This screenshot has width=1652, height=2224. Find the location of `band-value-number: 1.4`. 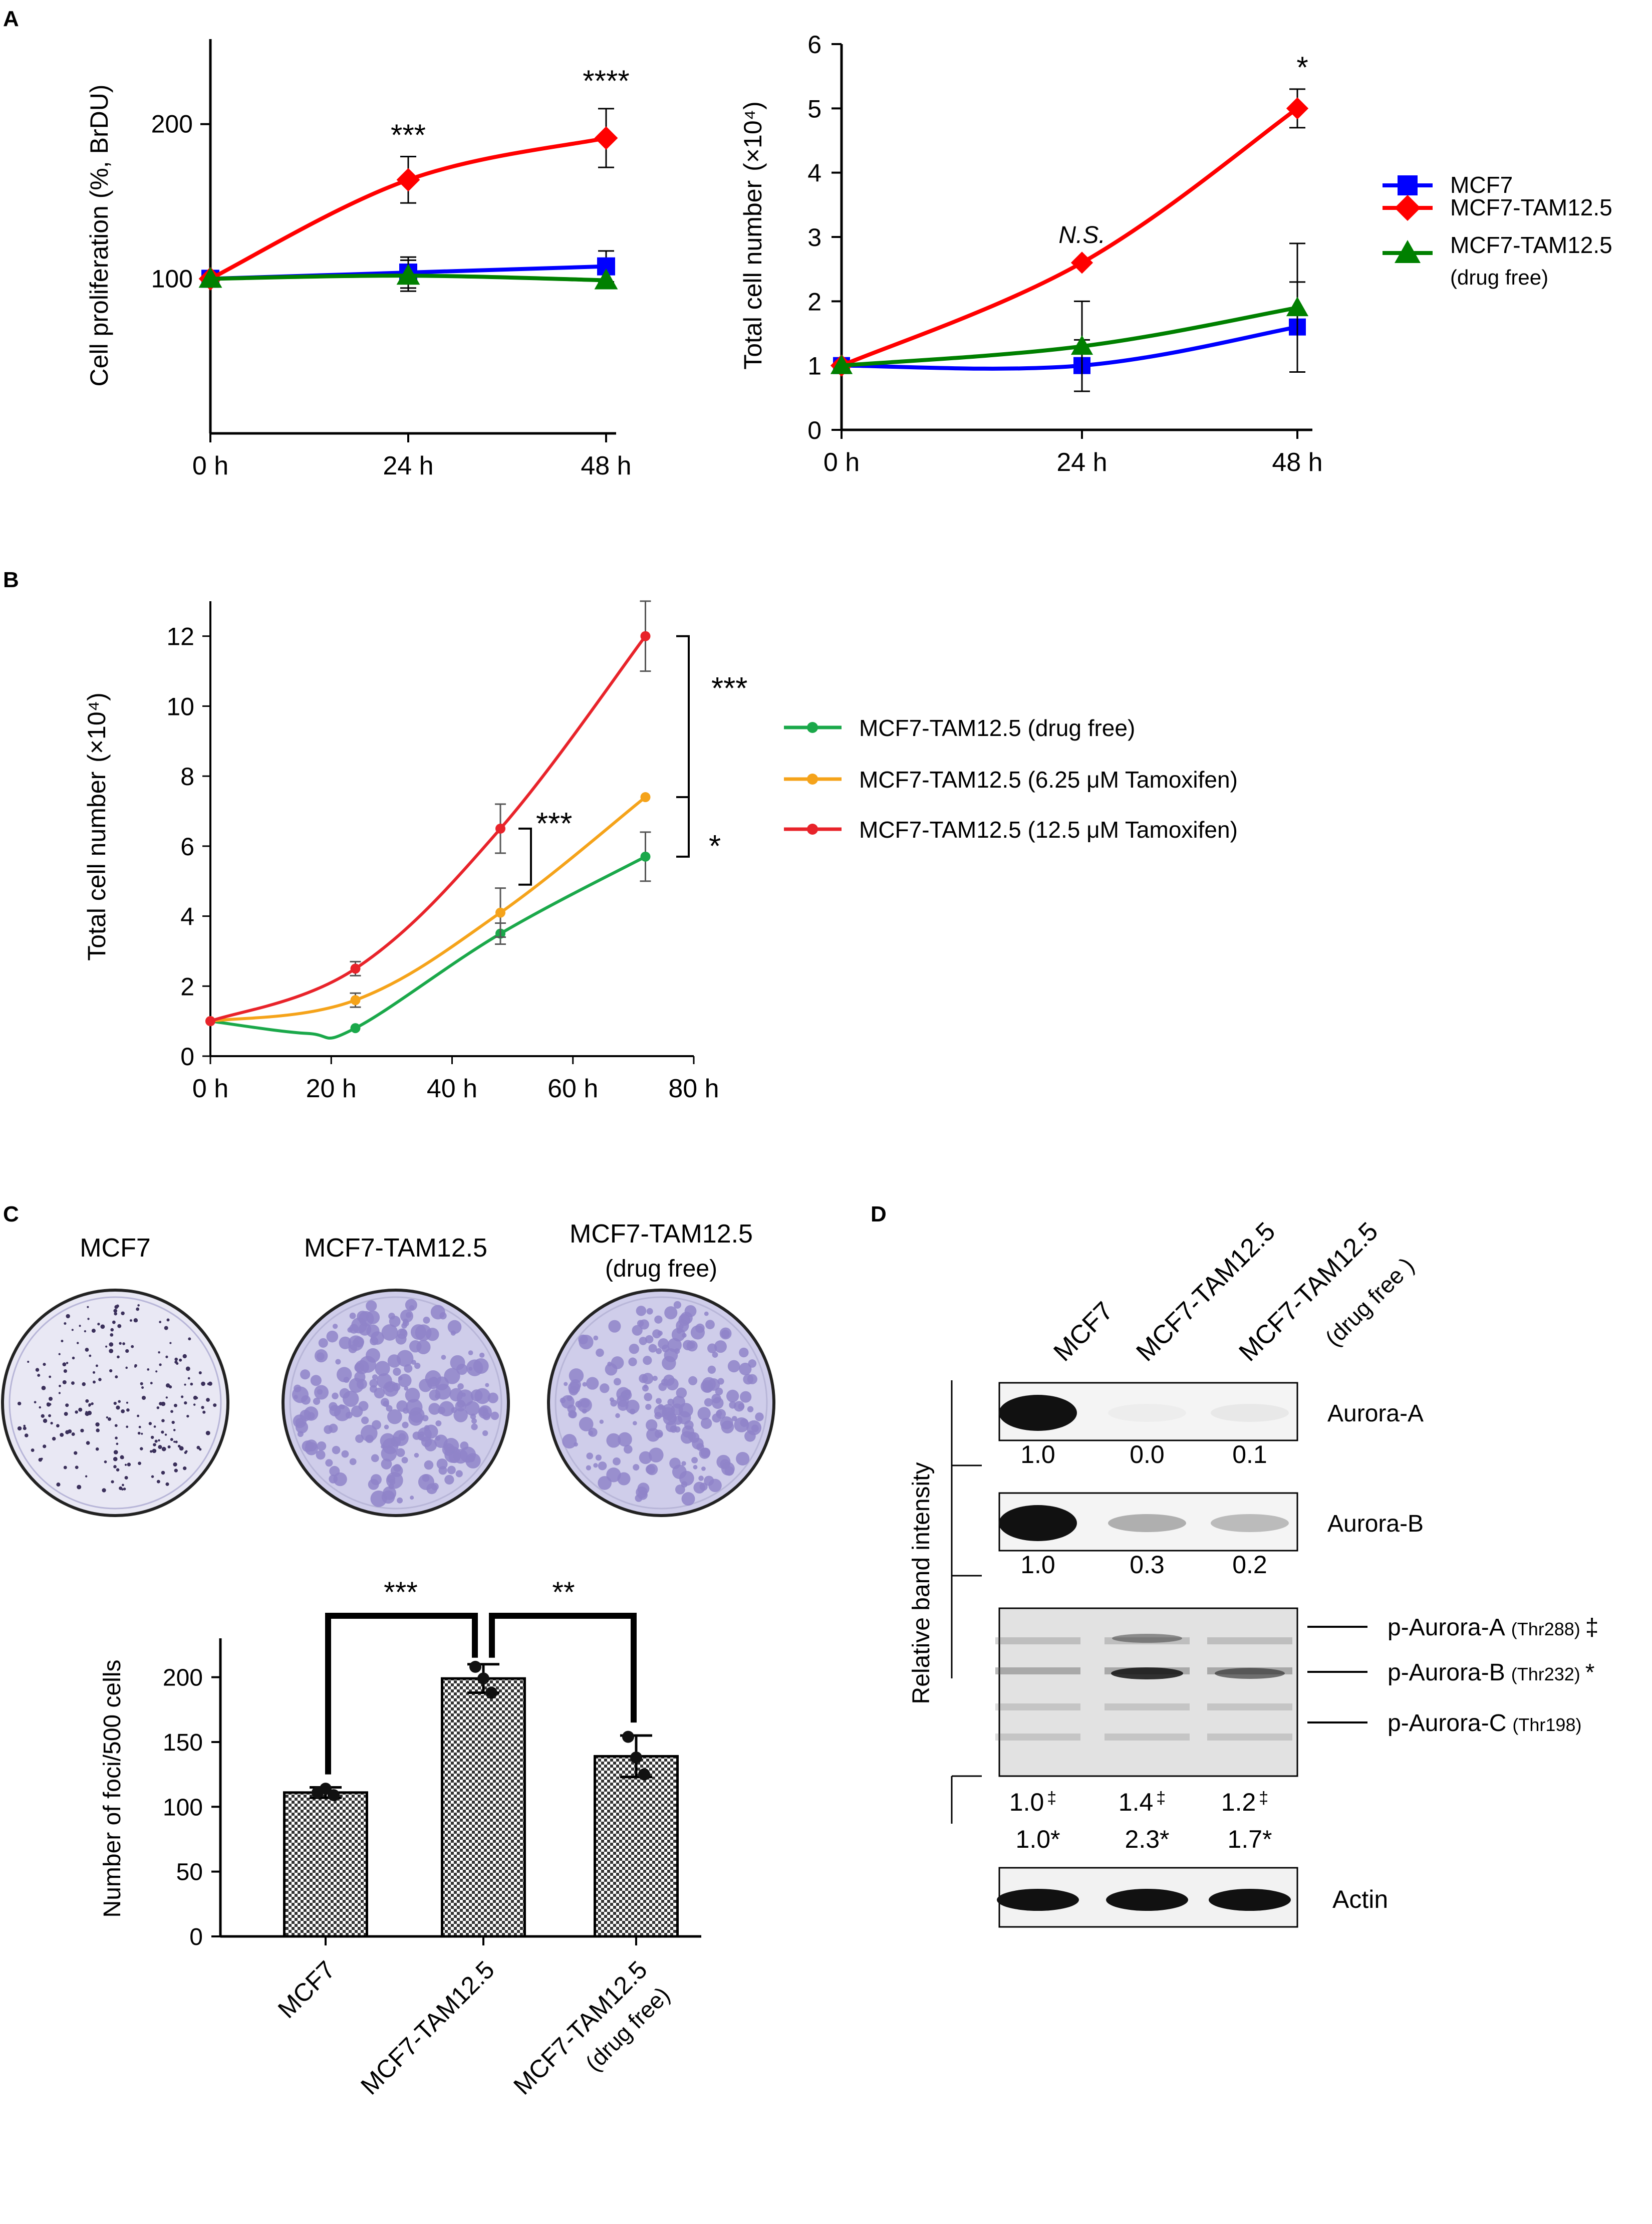

band-value-number: 1.4 is located at coordinates (1136, 1802).